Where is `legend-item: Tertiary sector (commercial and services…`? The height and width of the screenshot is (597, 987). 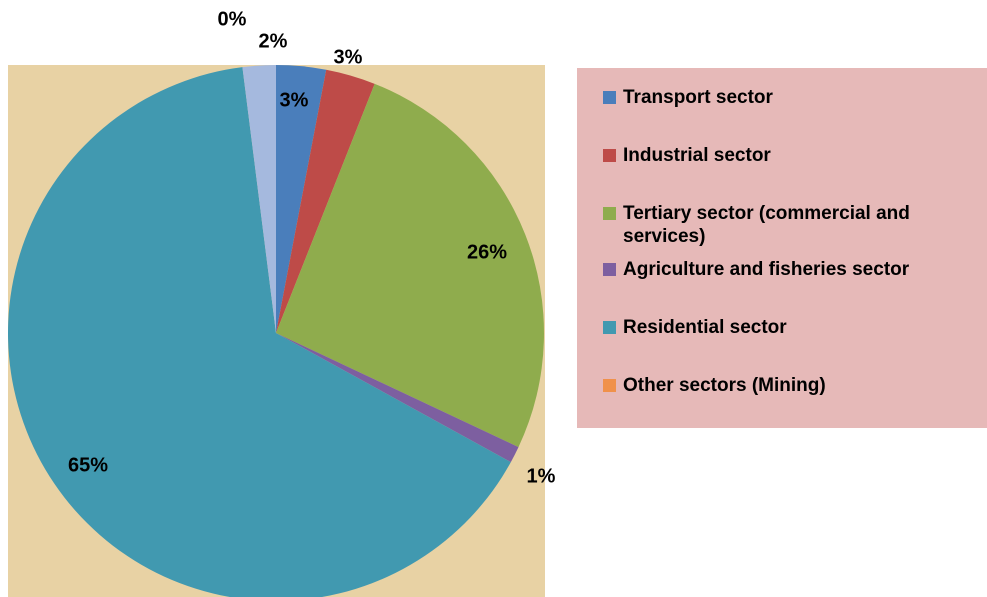 legend-item: Tertiary sector (commercial and services… is located at coordinates (793, 225).